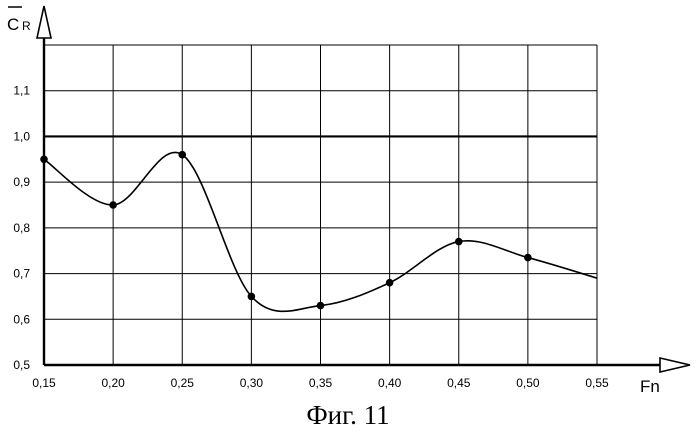 The image size is (700, 432). I want to click on y-tick-label: 1,0, so click(21, 136).